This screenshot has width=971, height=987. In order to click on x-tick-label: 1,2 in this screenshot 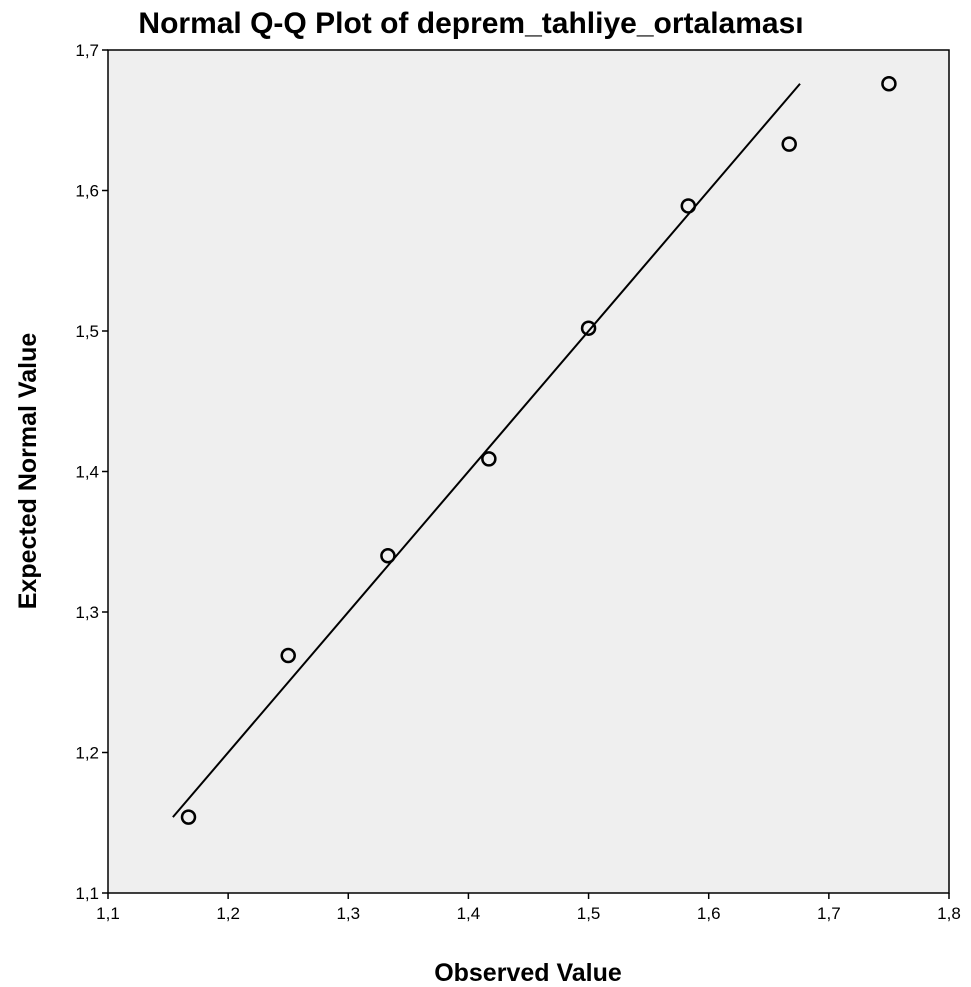, I will do `click(228, 913)`.